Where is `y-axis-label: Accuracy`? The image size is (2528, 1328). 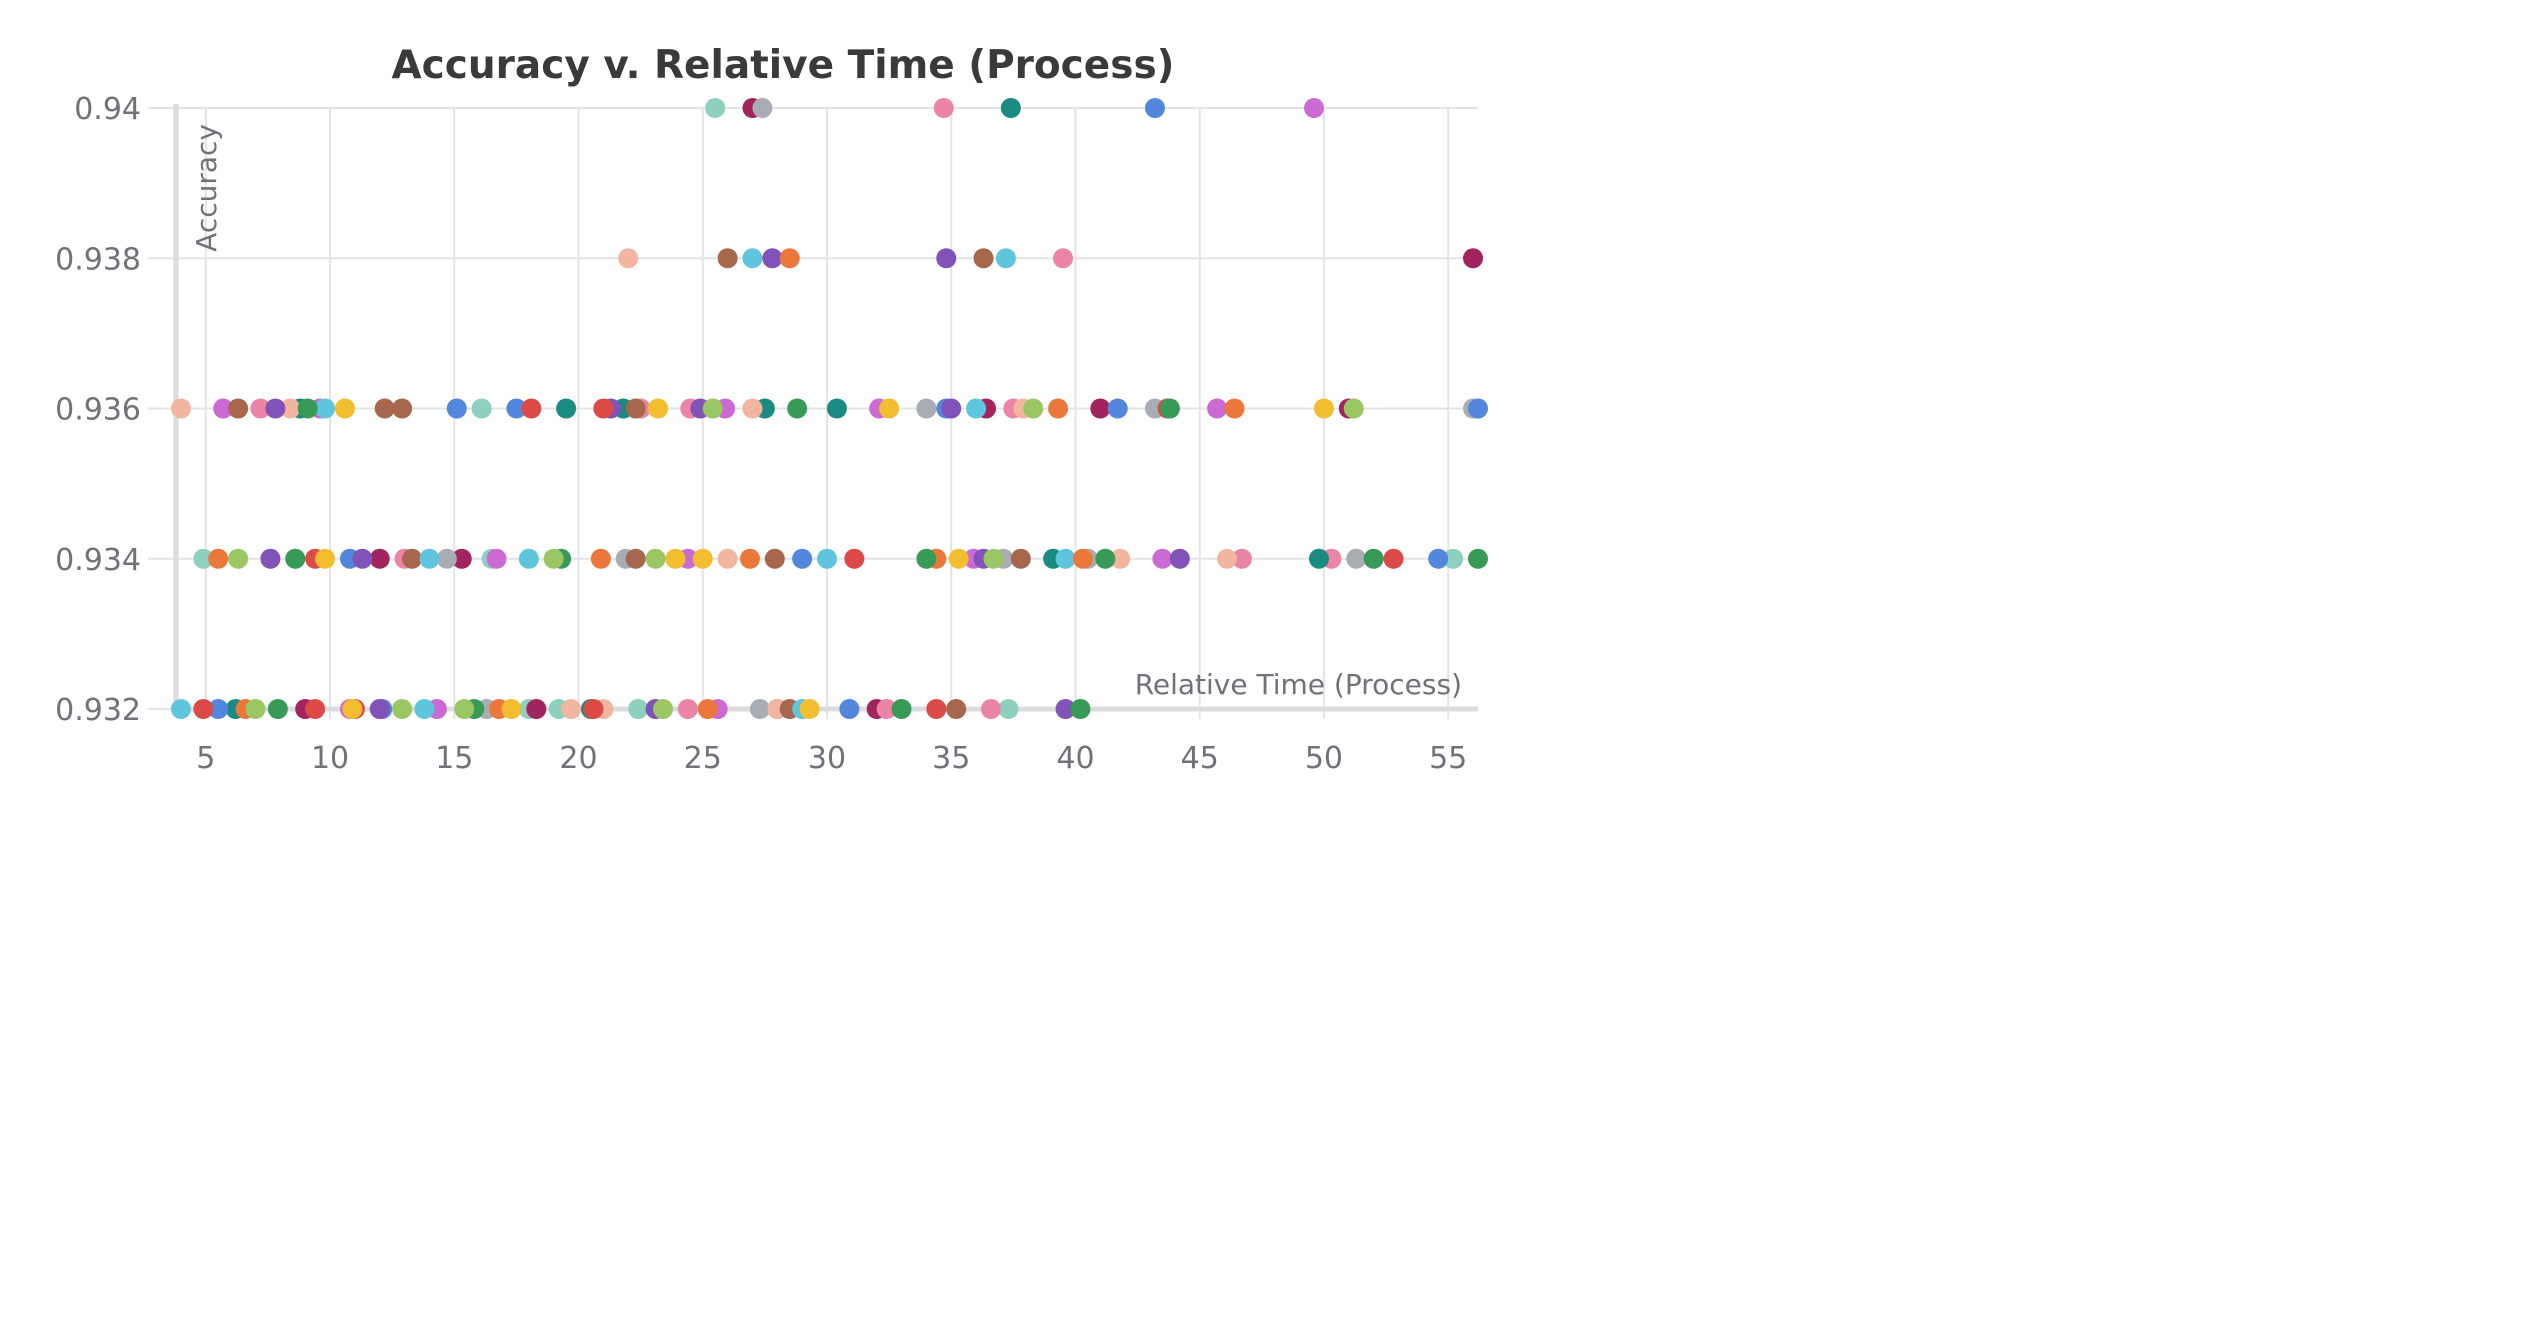 y-axis-label: Accuracy is located at coordinates (206, 188).